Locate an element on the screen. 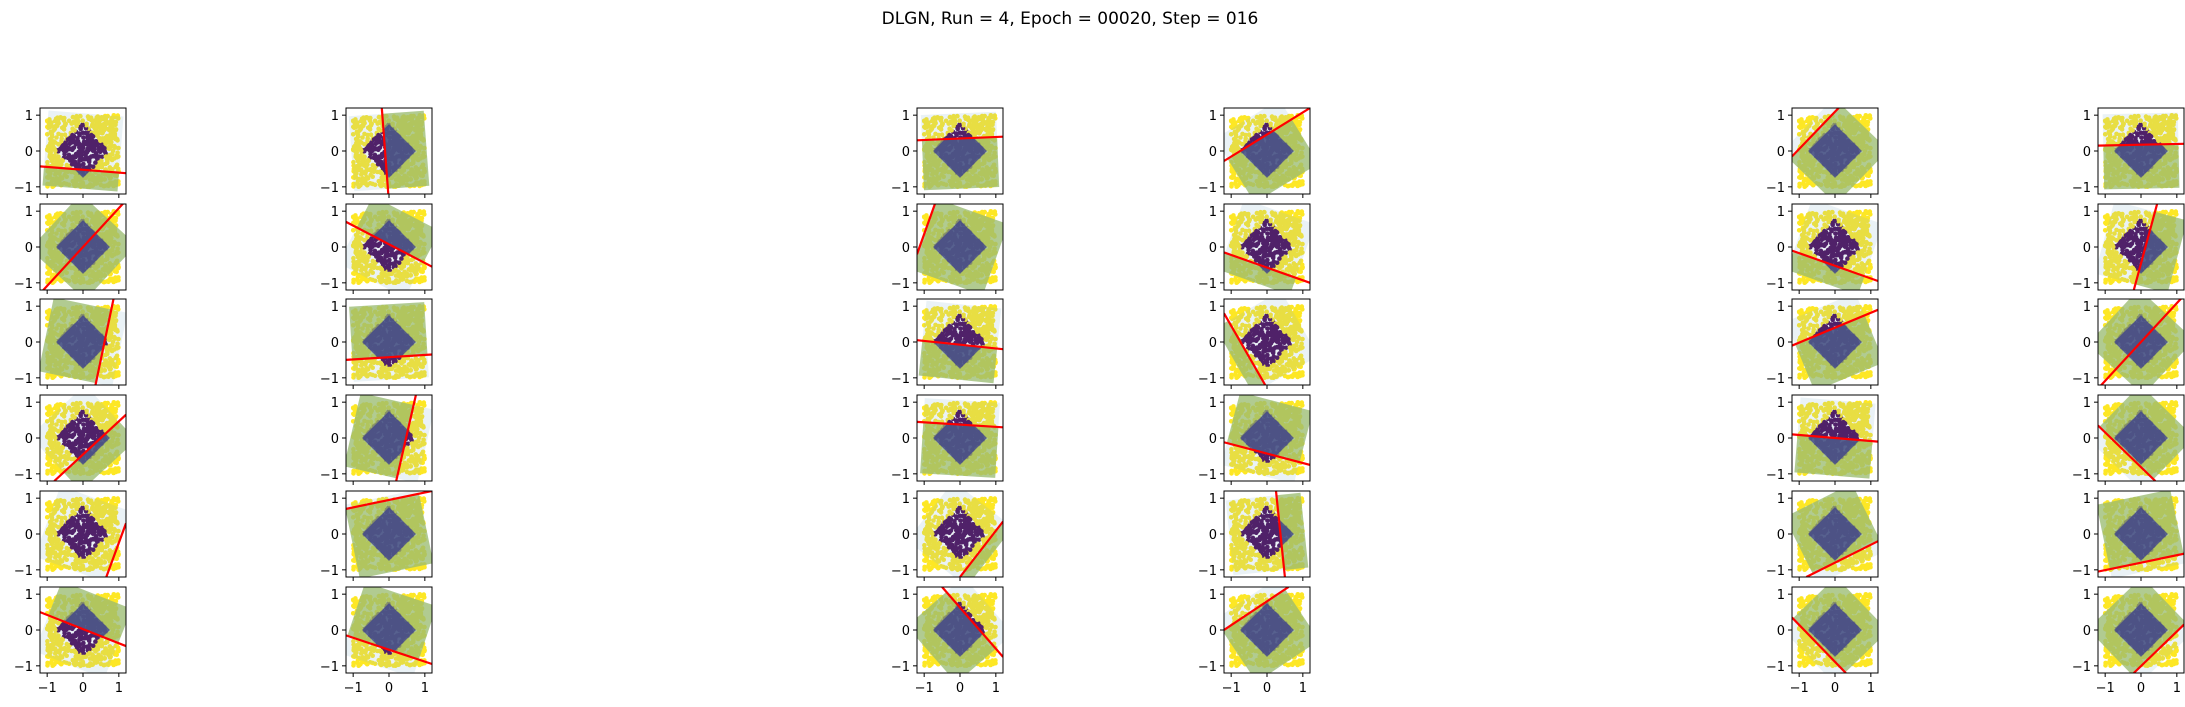 This screenshot has height=707, width=2185. gated-region is located at coordinates (80, 179).